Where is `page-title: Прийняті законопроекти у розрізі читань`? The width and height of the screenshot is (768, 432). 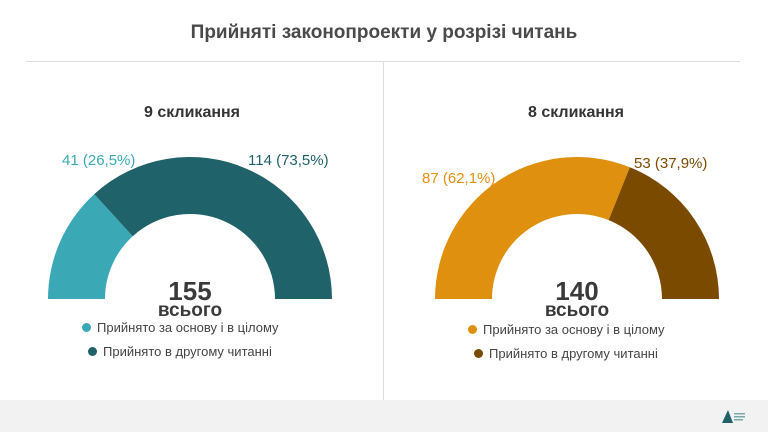
page-title: Прийняті законопроекти у розрізі читань is located at coordinates (384, 32).